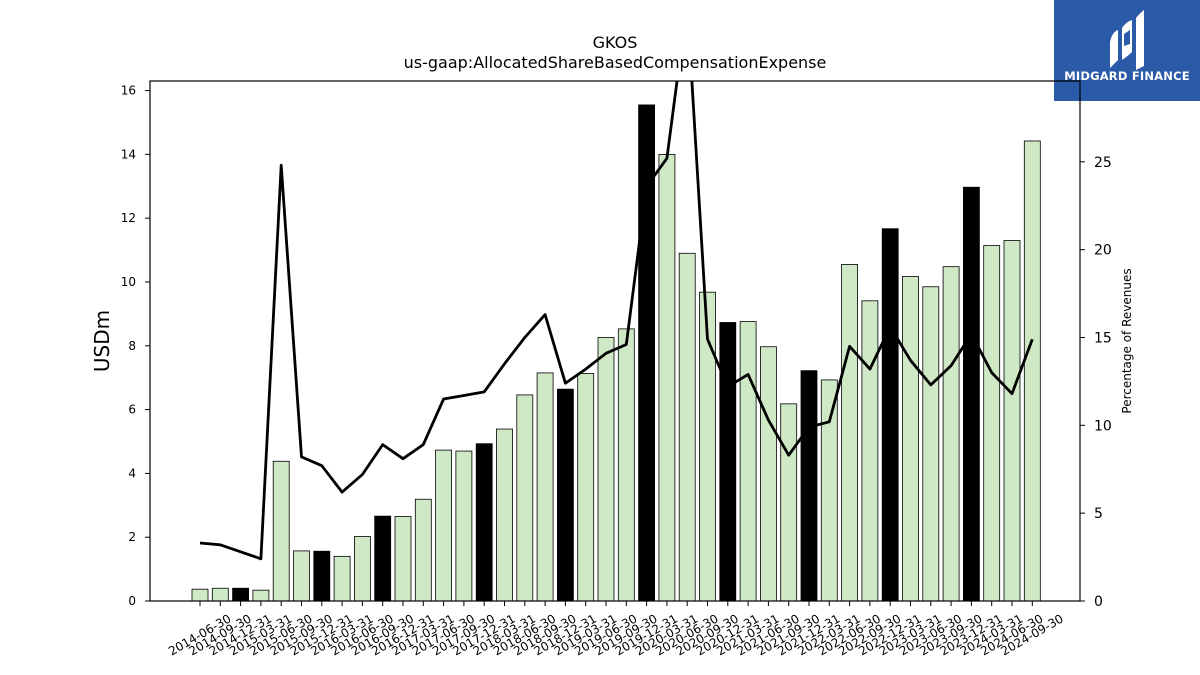 The width and height of the screenshot is (1200, 675). What do you see at coordinates (1103, 338) in the screenshot?
I see `y2-tick-label: 15` at bounding box center [1103, 338].